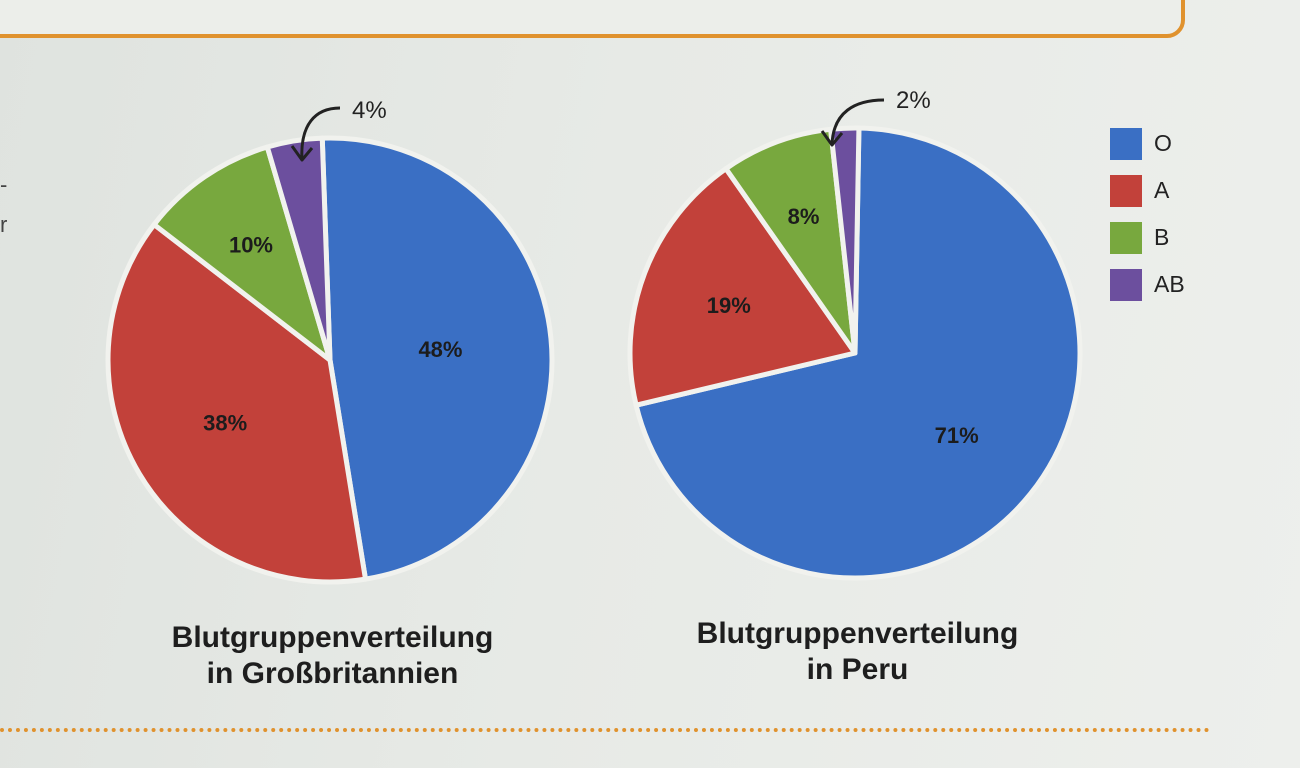  I want to click on legend: O A B AB, so click(1147, 214).